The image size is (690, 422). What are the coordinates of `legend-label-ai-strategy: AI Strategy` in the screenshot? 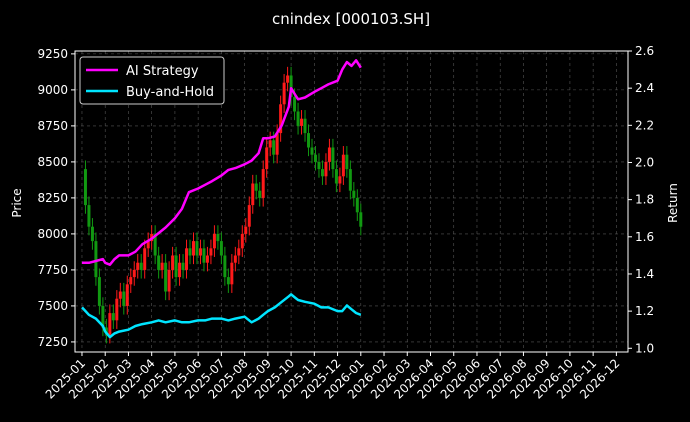 It's located at (162, 71).